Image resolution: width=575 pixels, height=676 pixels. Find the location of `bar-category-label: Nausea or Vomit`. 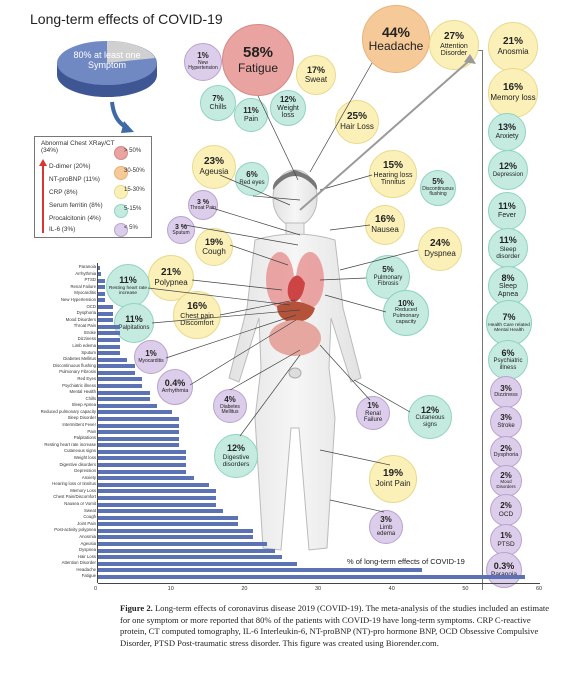

bar-category-label: Nausea or Vomit is located at coordinates (80, 503).